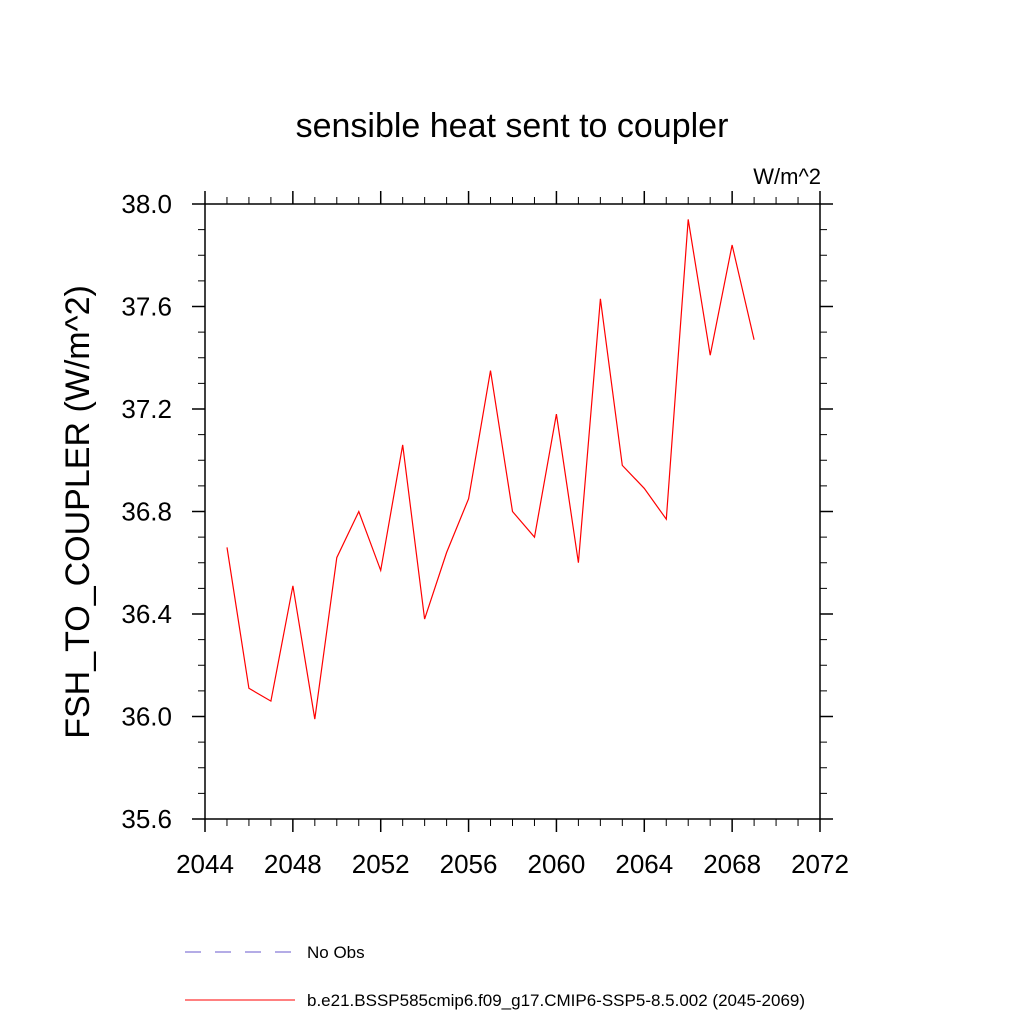  Describe the element at coordinates (820, 864) in the screenshot. I see `x-tick-label: 2072` at that location.